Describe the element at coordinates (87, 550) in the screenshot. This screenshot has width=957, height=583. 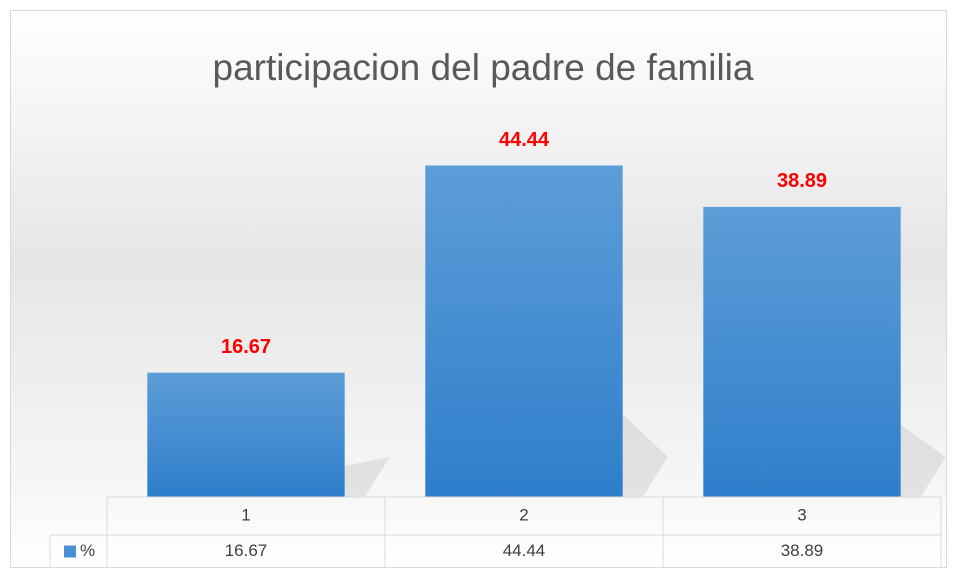
I see `legend-label: %` at that location.